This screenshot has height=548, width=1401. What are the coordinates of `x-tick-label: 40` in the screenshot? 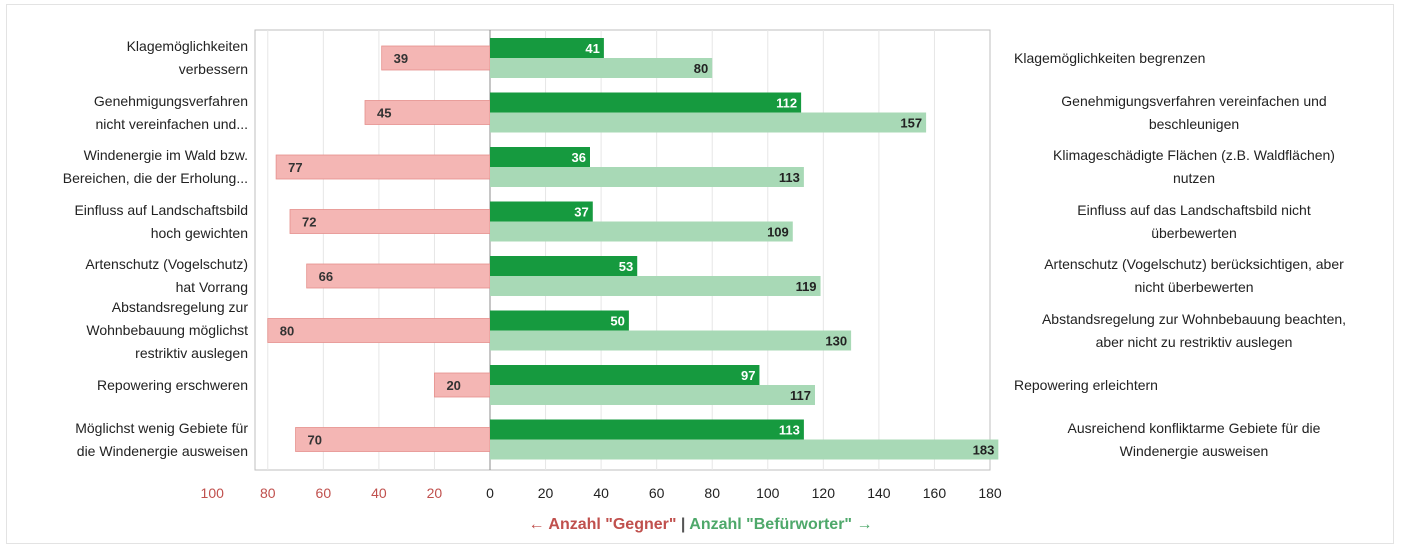 It's located at (379, 493).